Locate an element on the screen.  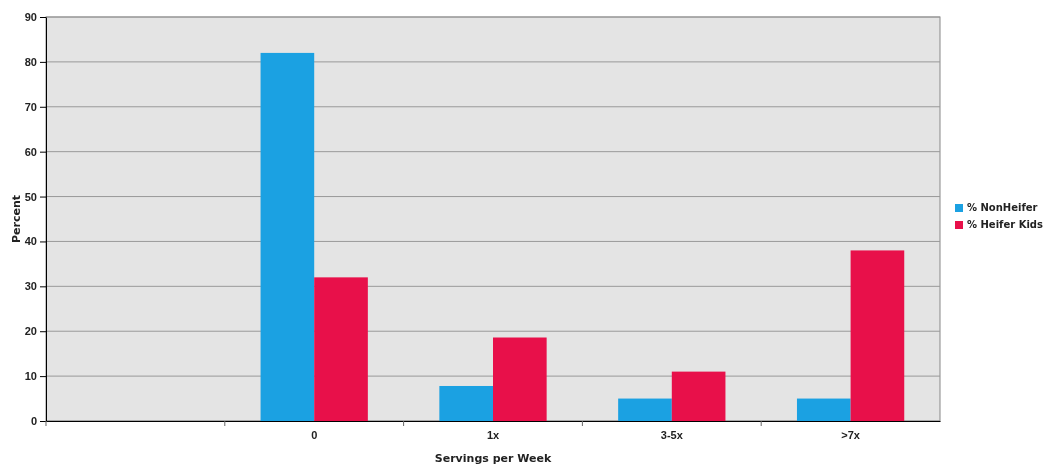
y-tick-label: 70 is located at coordinates (30, 106).